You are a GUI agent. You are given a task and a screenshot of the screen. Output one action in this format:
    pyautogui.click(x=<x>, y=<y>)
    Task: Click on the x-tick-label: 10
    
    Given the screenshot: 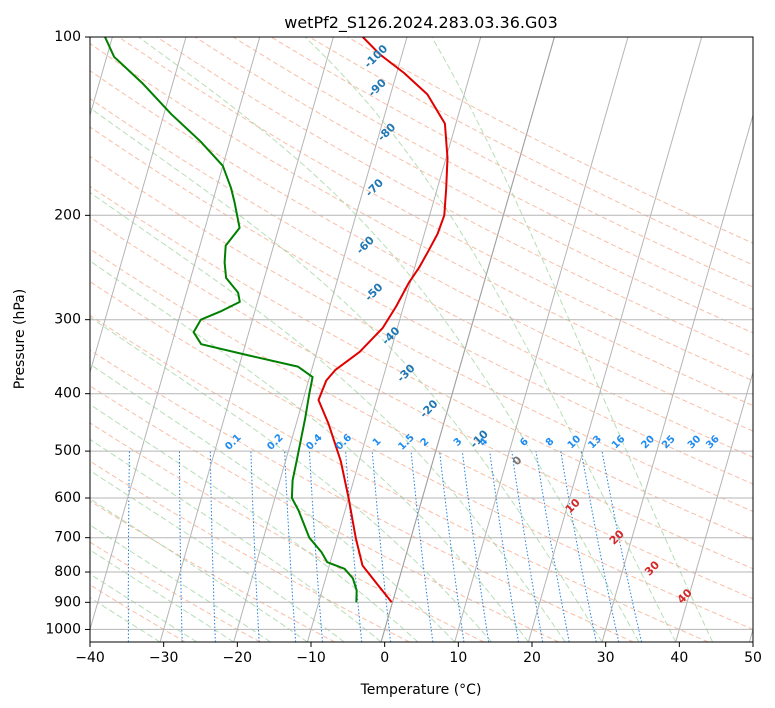 What is the action you would take?
    pyautogui.click(x=458, y=658)
    